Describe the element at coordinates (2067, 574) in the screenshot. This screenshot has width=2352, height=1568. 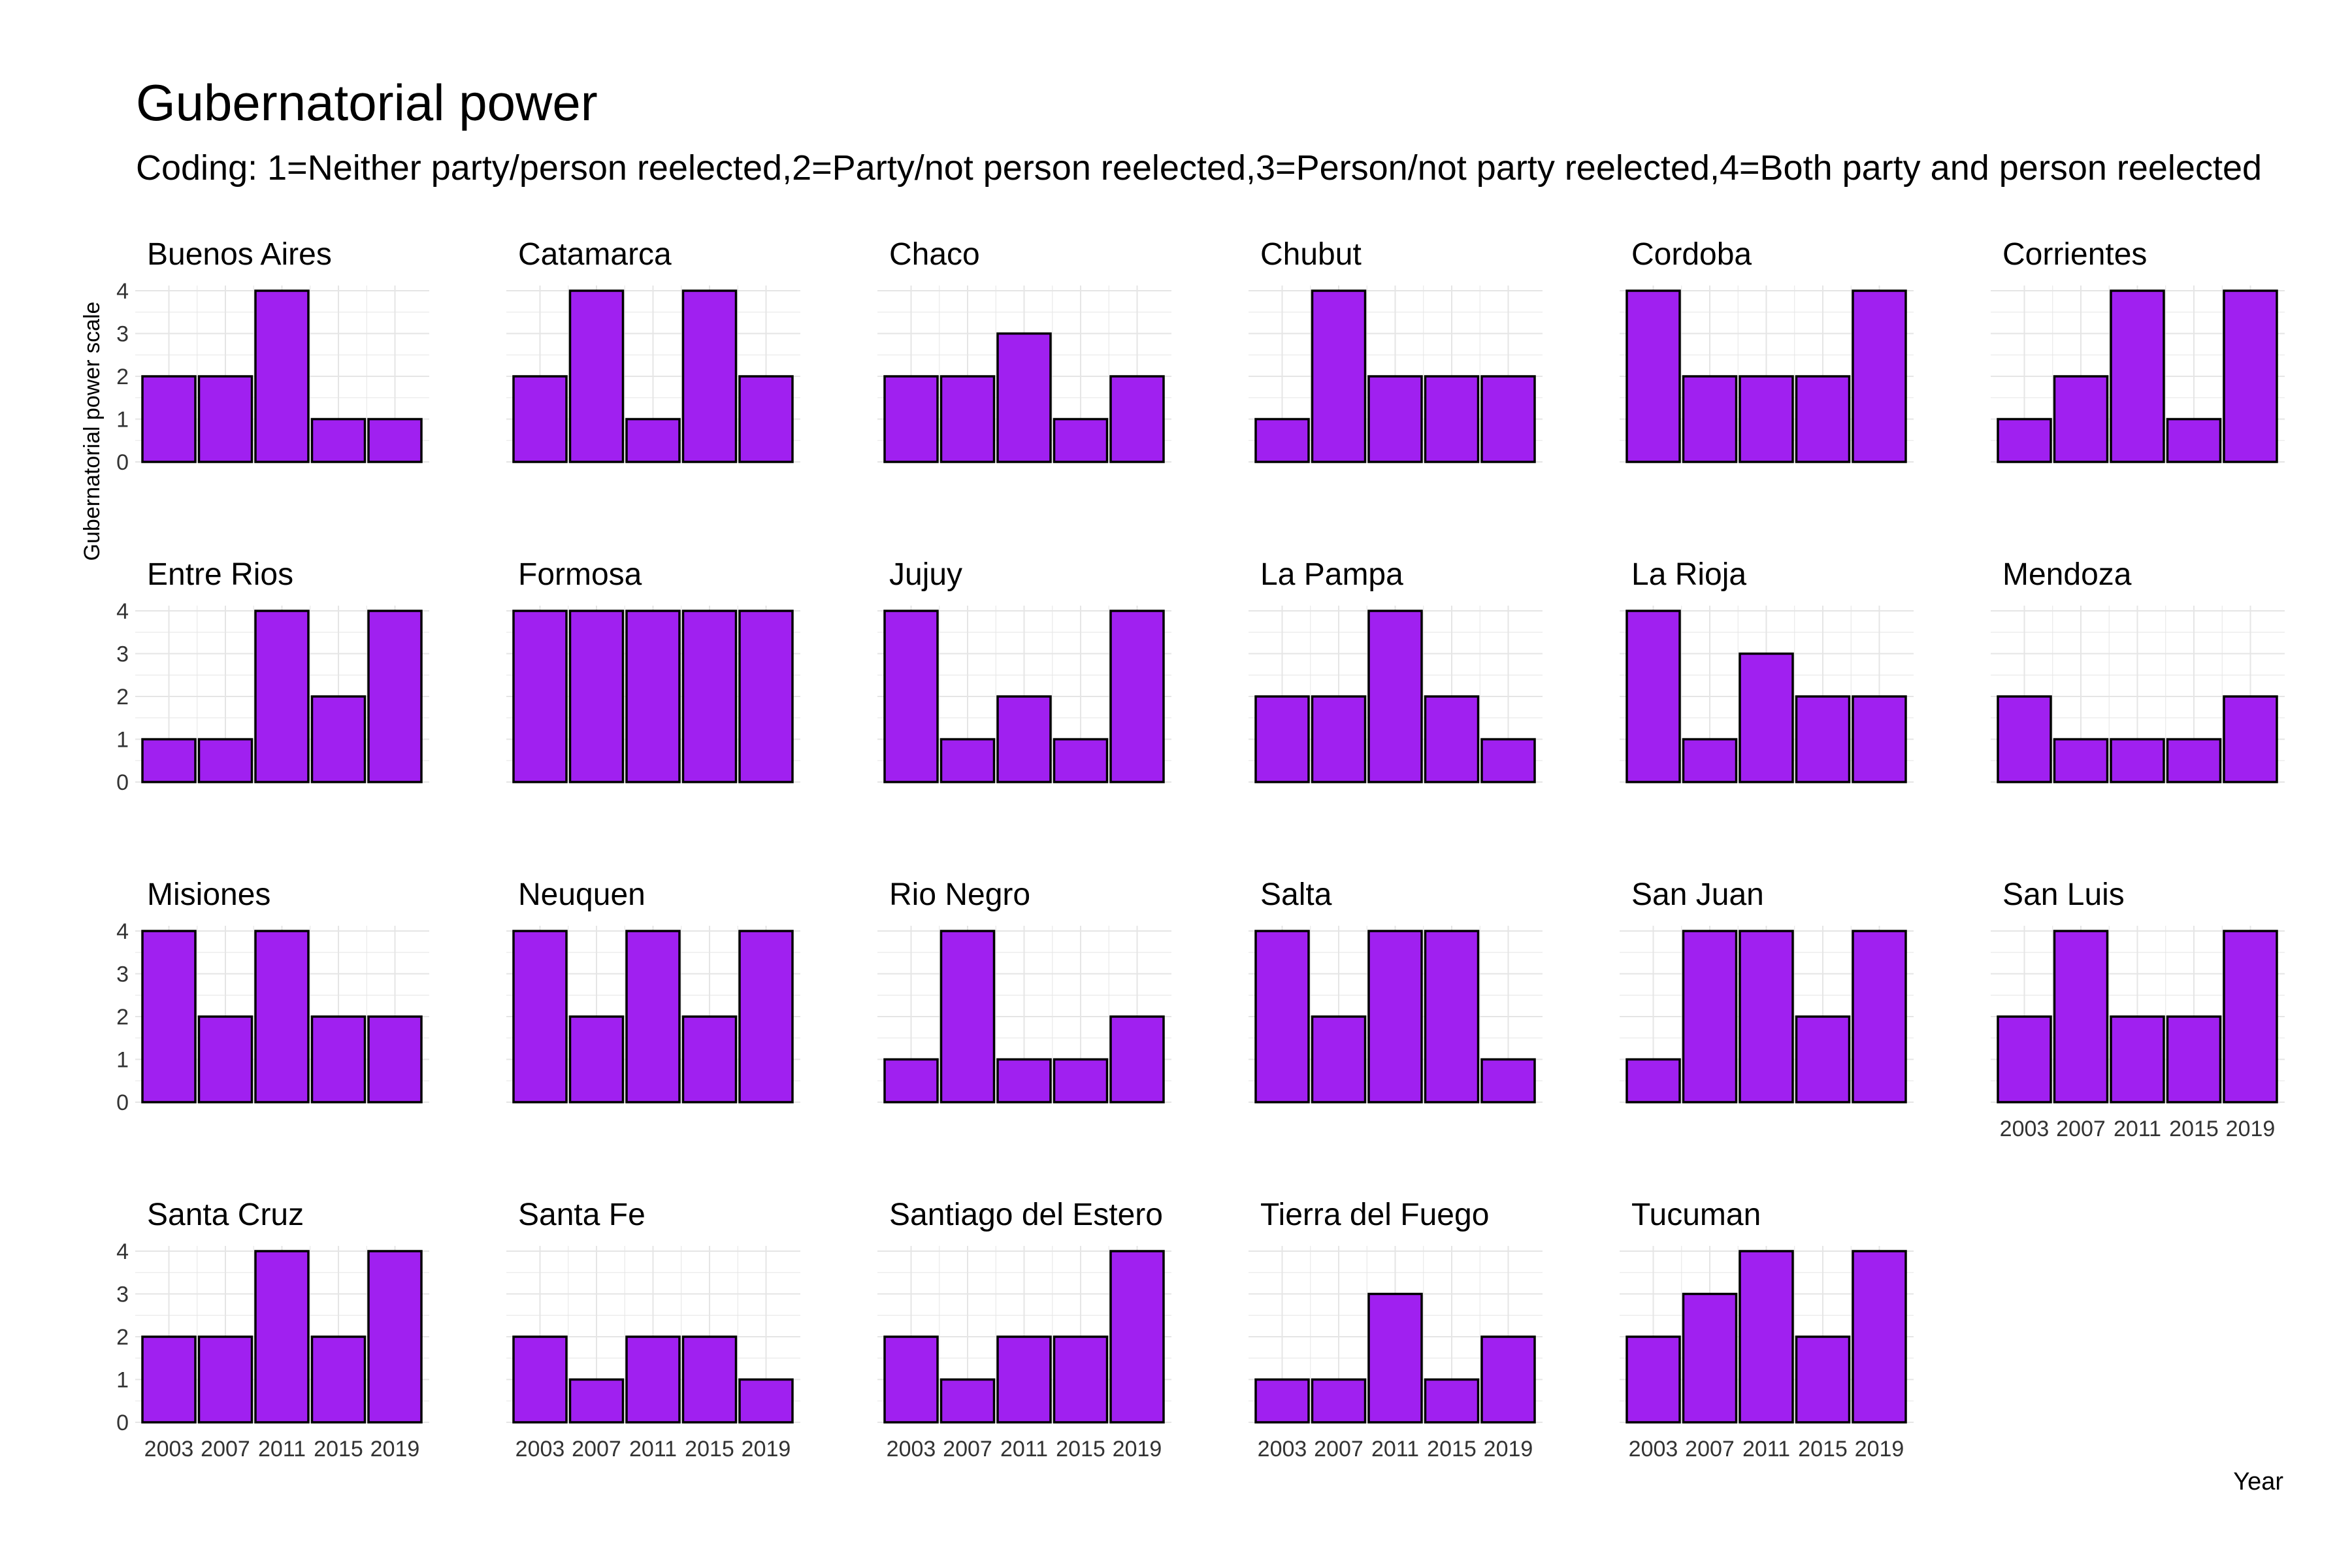
I see `panel-title: Mendoza` at that location.